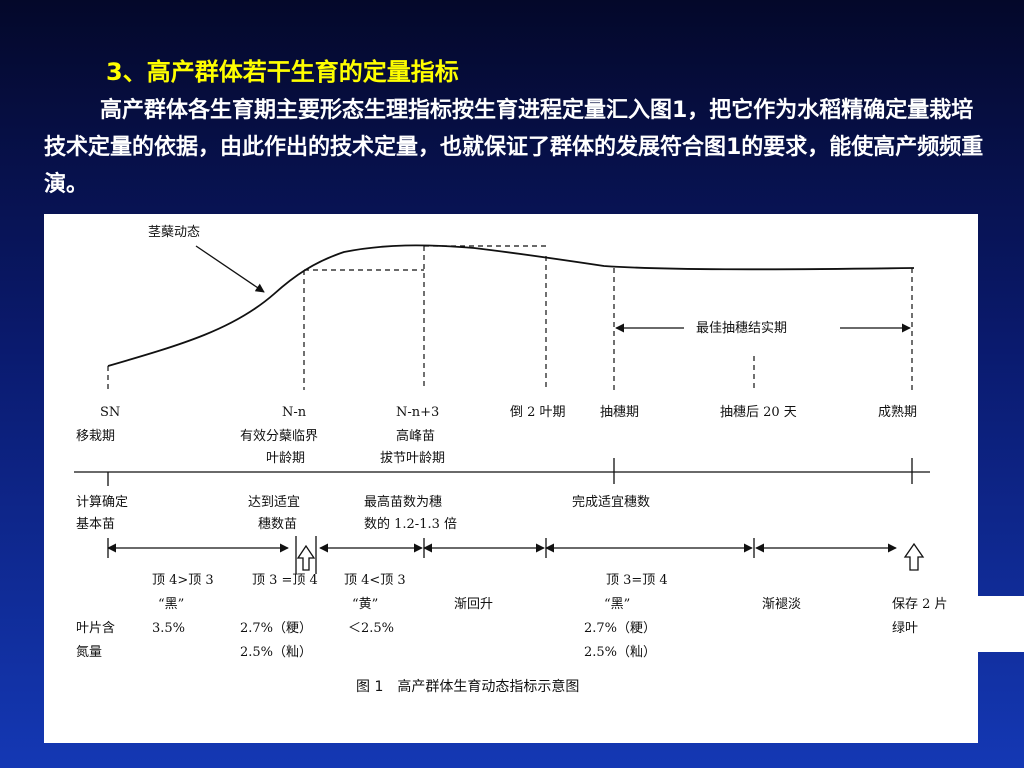  Describe the element at coordinates (371, 628) in the screenshot. I see `nitrogen-v3: ＜2.5%` at that location.